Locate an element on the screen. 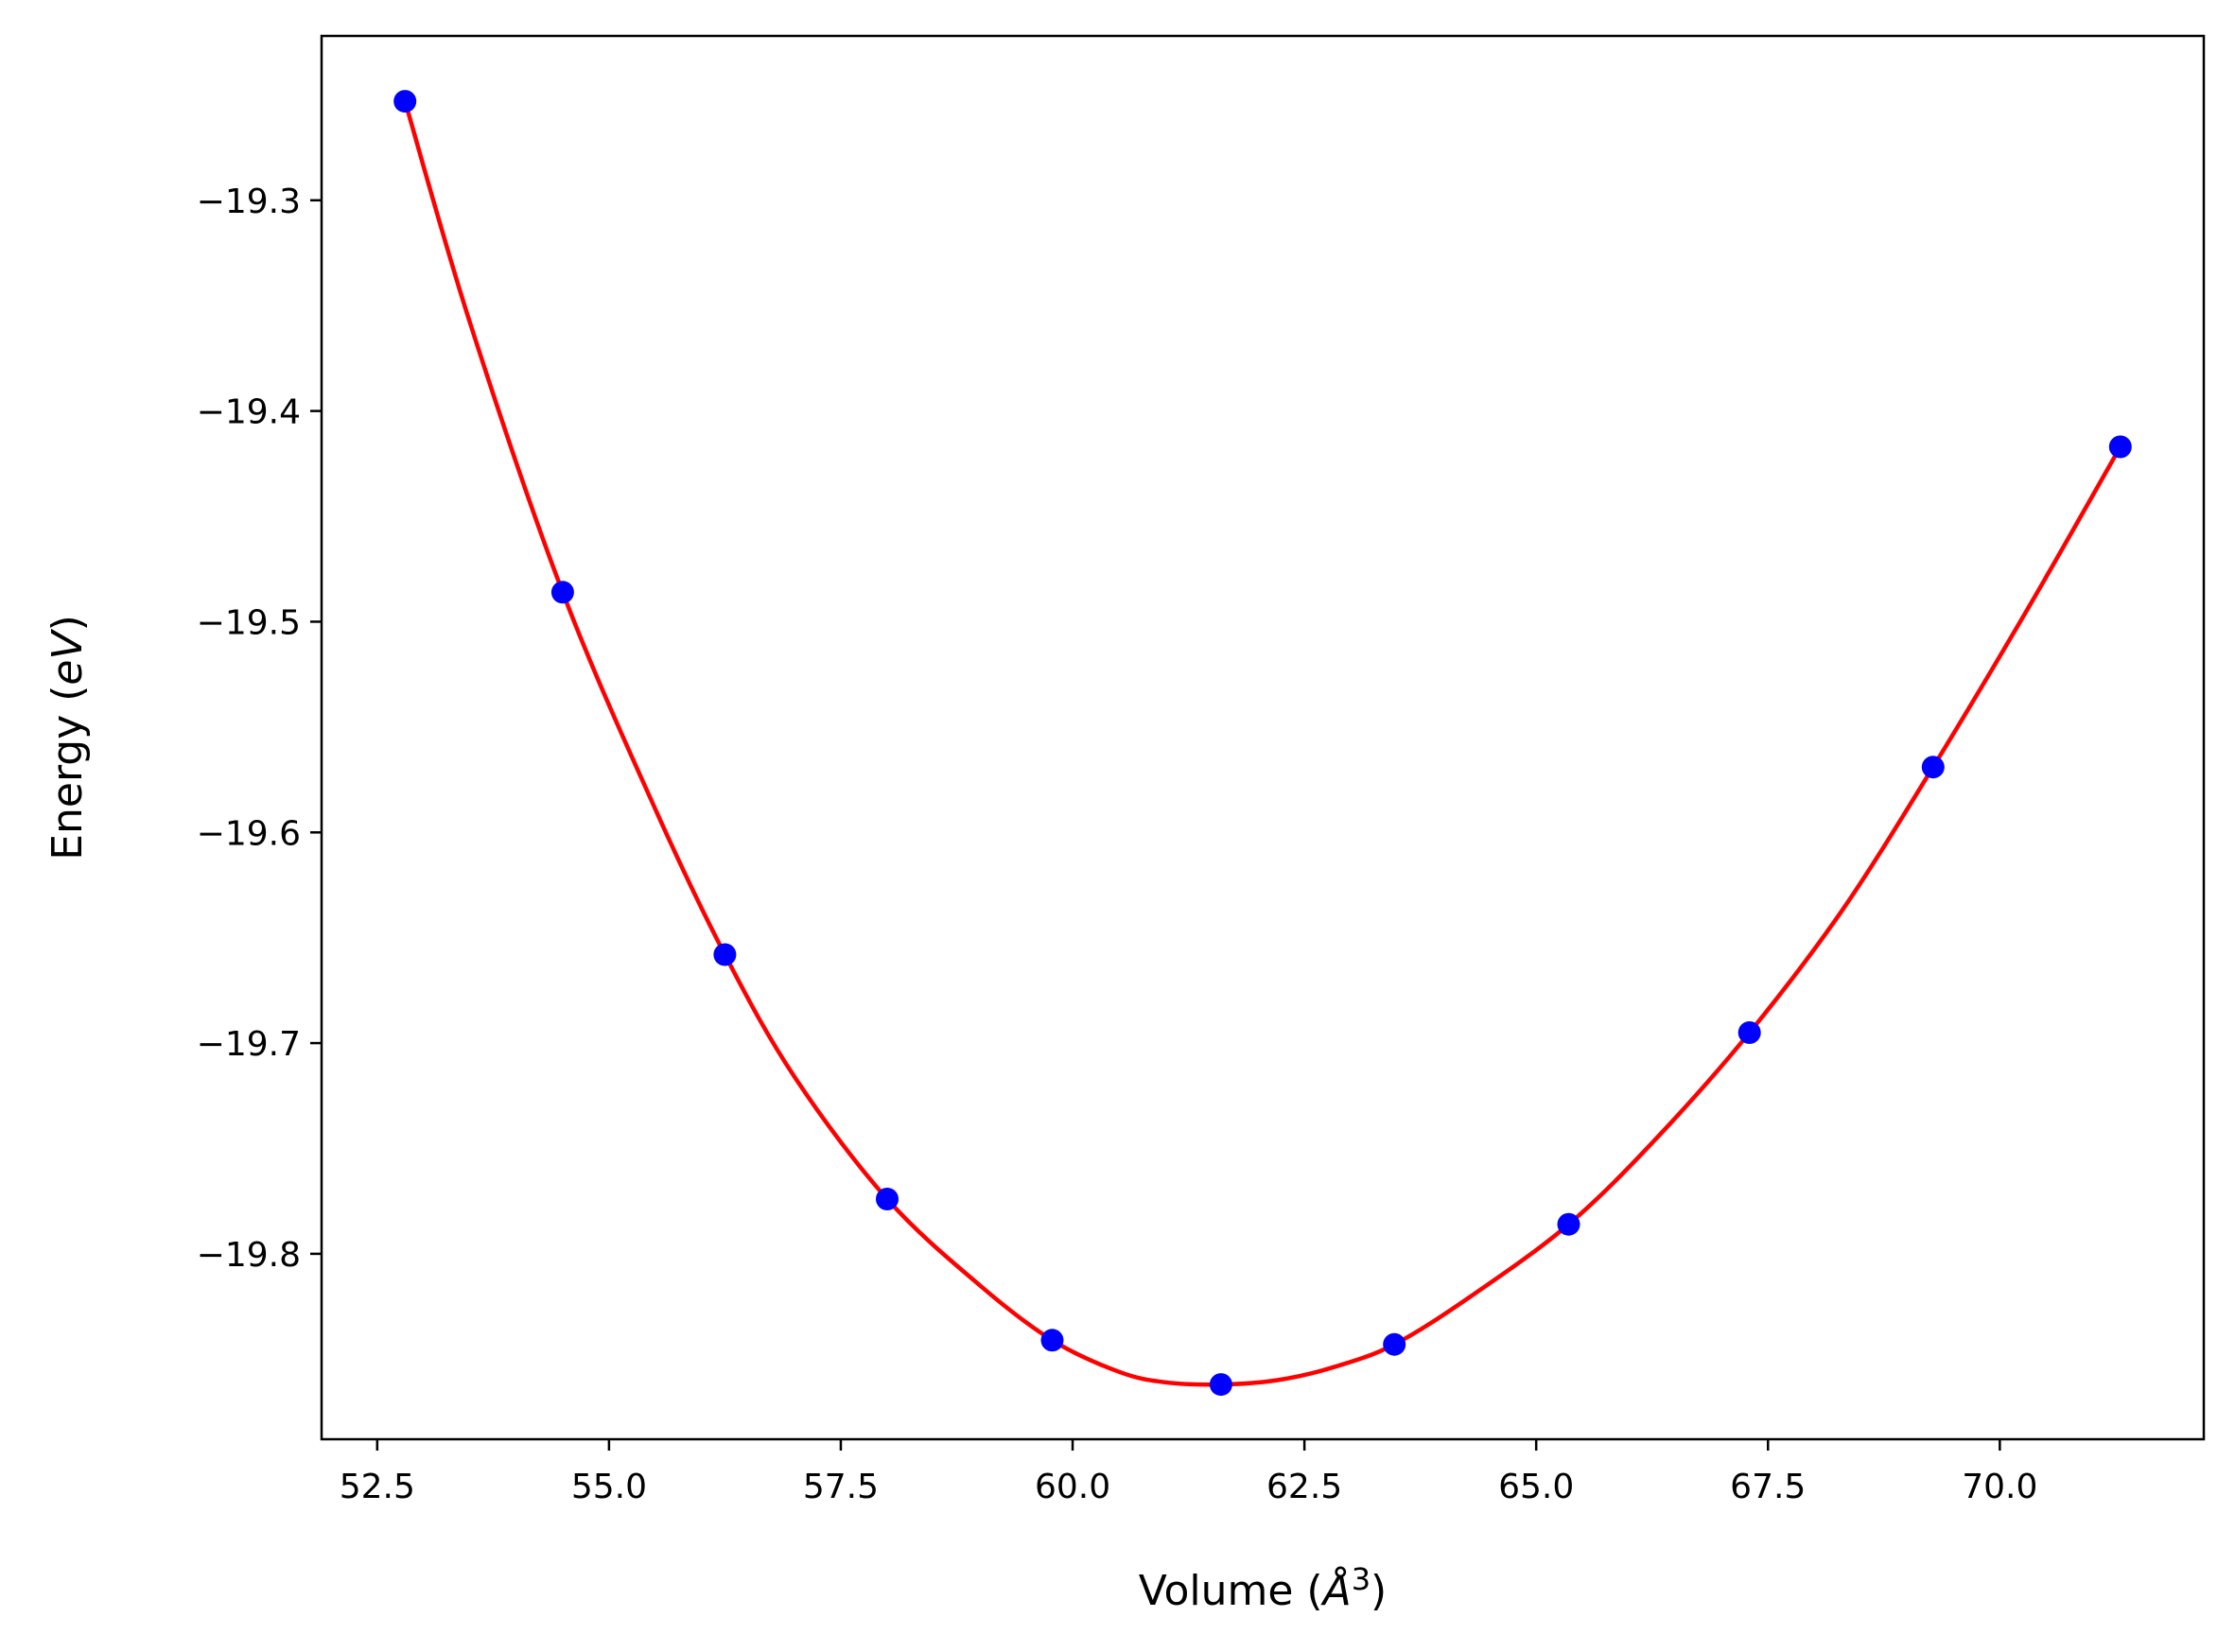 This screenshot has height=1652, width=2235. x-axis-label: Volume (Å3) is located at coordinates (1263, 1588).